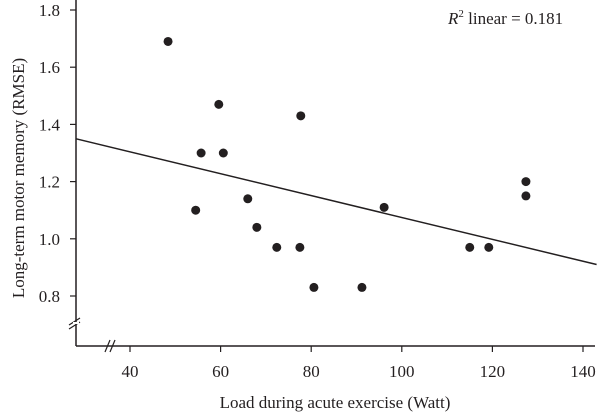 This screenshot has height=417, width=600. Describe the element at coordinates (335, 402) in the screenshot. I see `x-axis-title: Load during acute exercise (Watt)` at that location.